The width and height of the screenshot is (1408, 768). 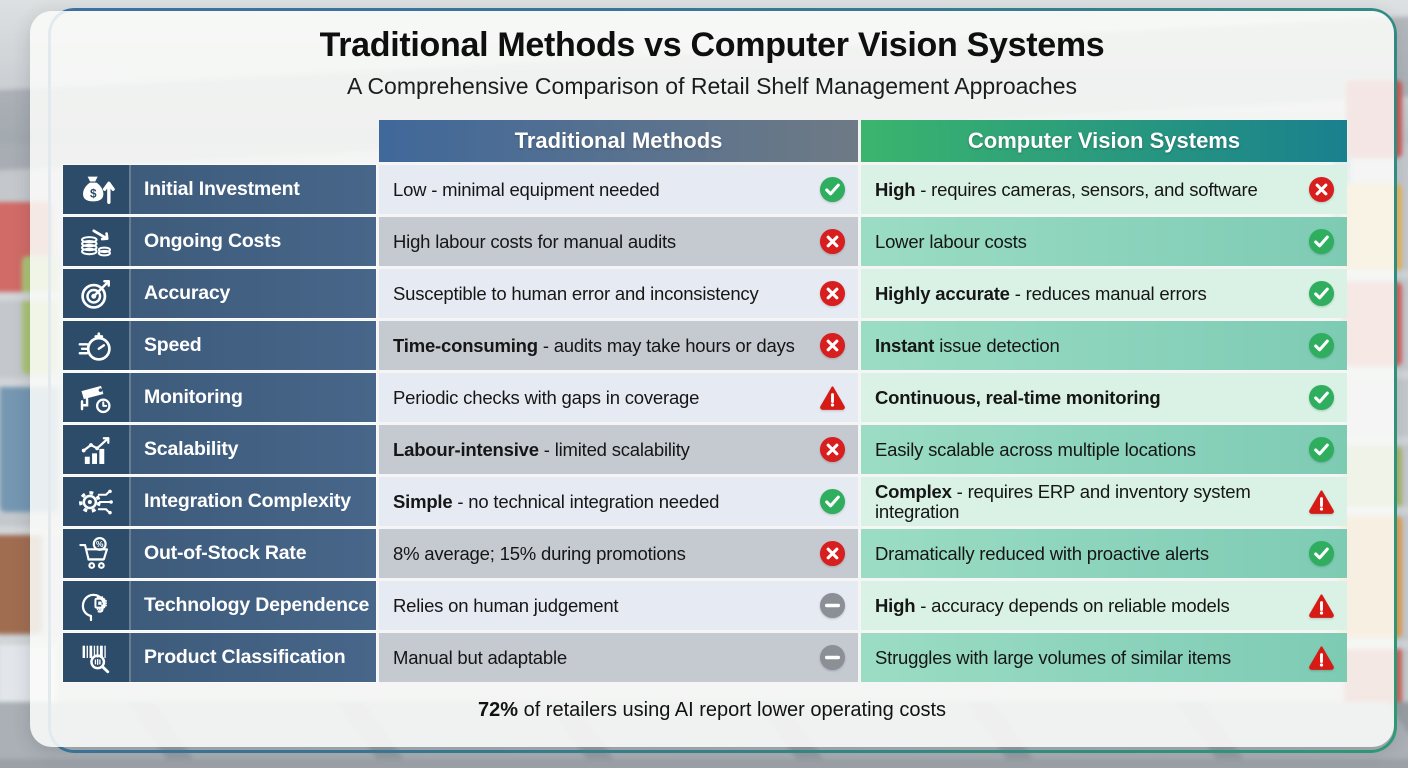 I want to click on computer-vision-cell: Lower labour costs, so click(x=1104, y=241).